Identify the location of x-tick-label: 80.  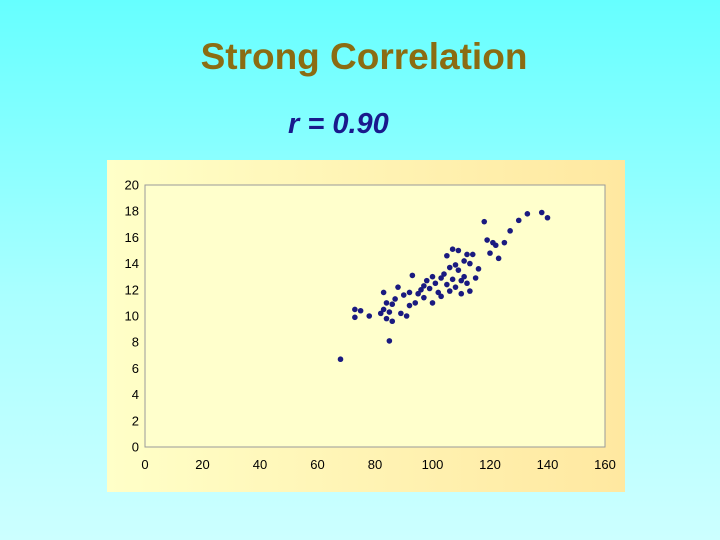
(375, 464).